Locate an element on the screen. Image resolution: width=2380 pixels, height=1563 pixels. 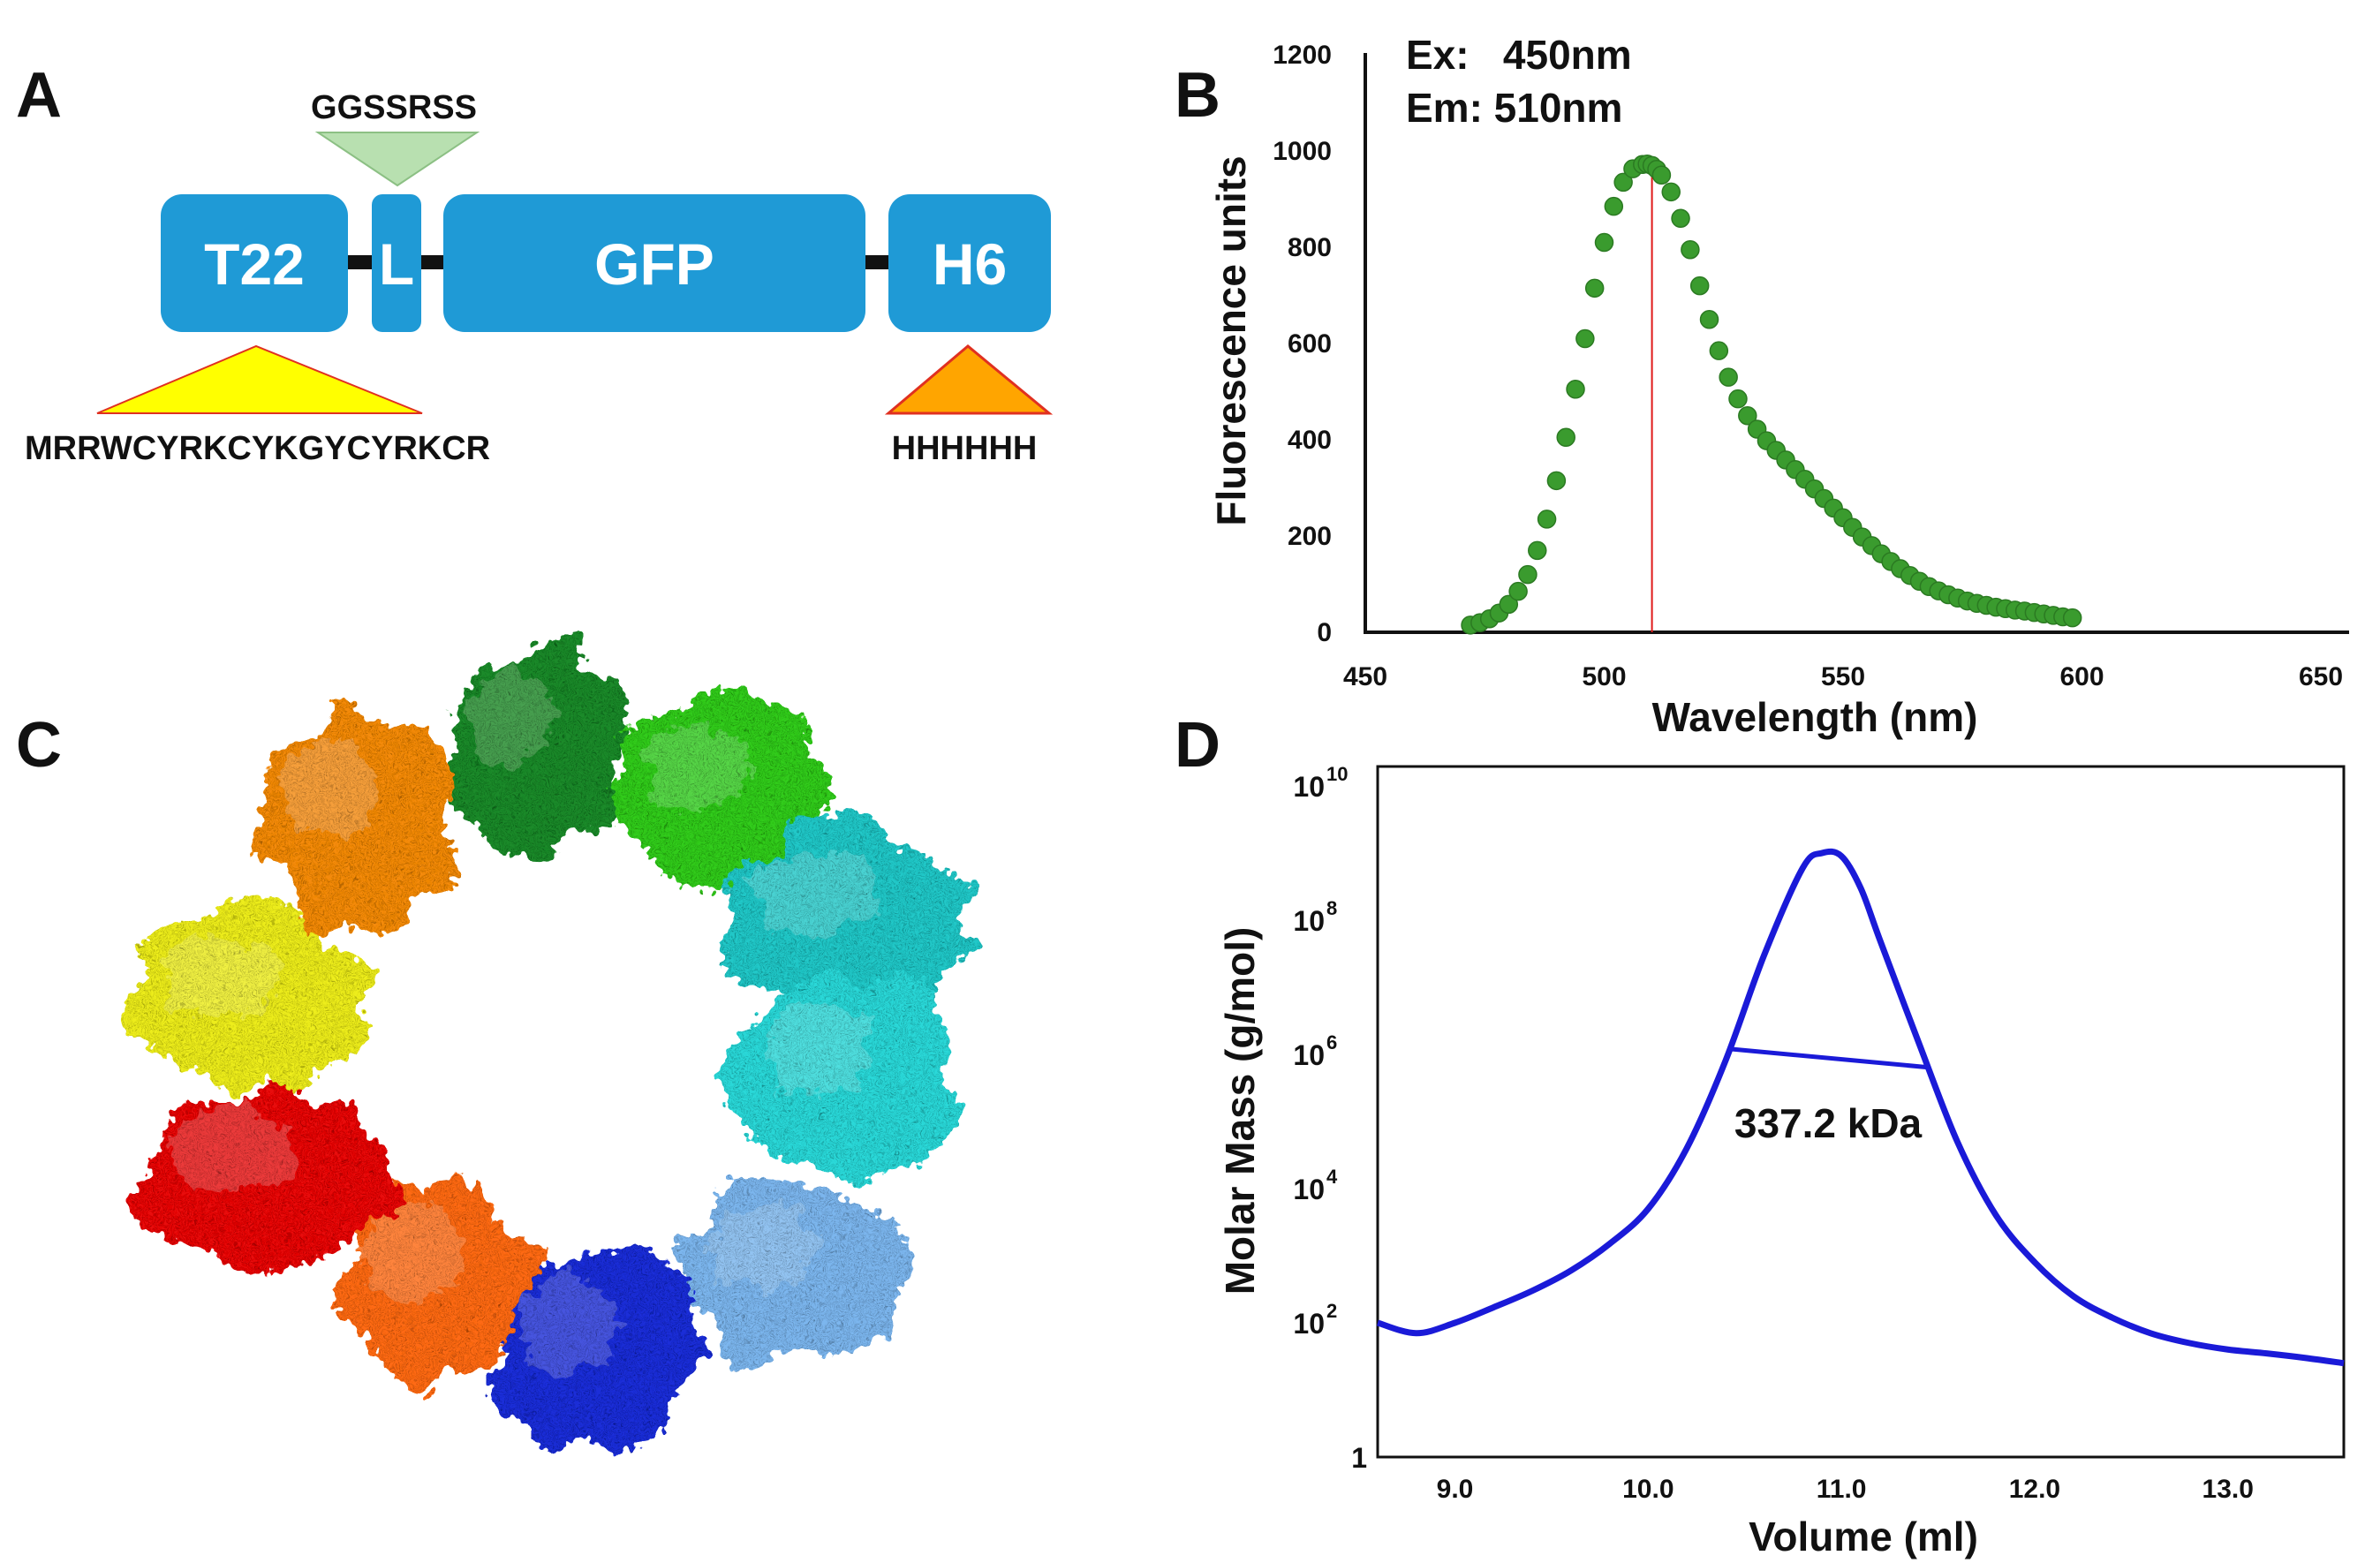
d-x-tick-label: 12.0 is located at coordinates (2034, 1489).